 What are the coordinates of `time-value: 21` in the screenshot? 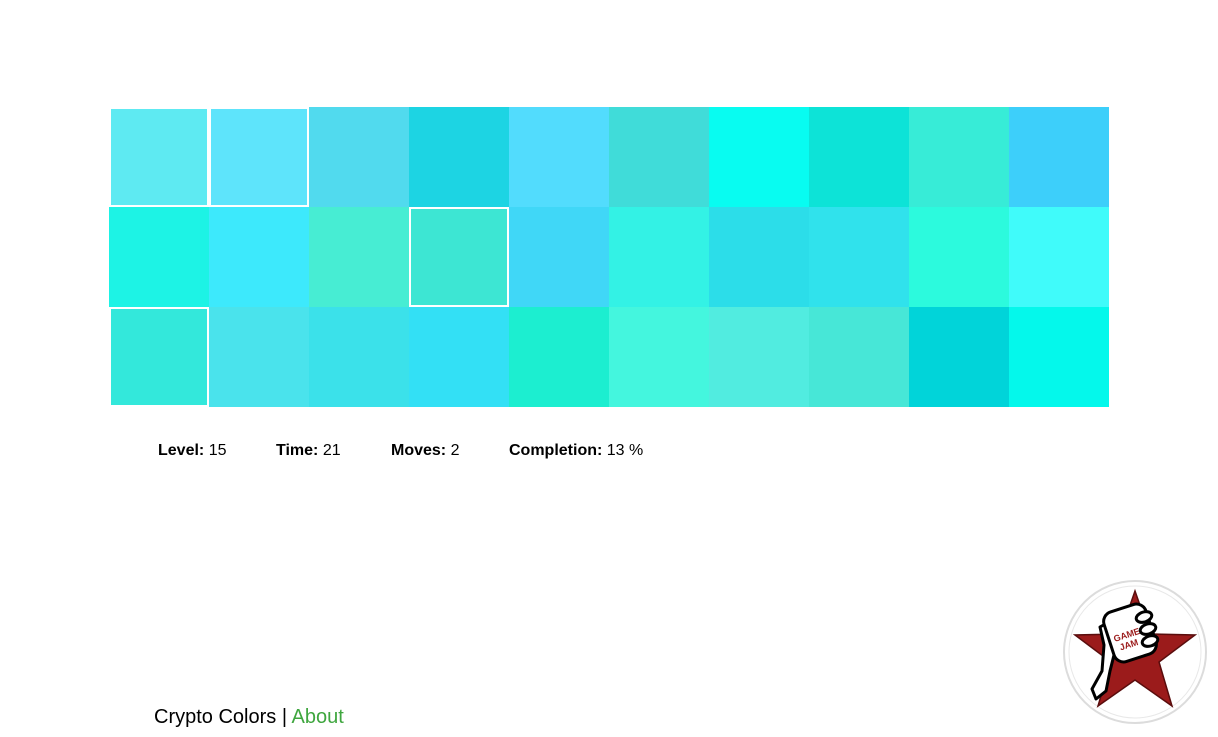 It's located at (331, 450).